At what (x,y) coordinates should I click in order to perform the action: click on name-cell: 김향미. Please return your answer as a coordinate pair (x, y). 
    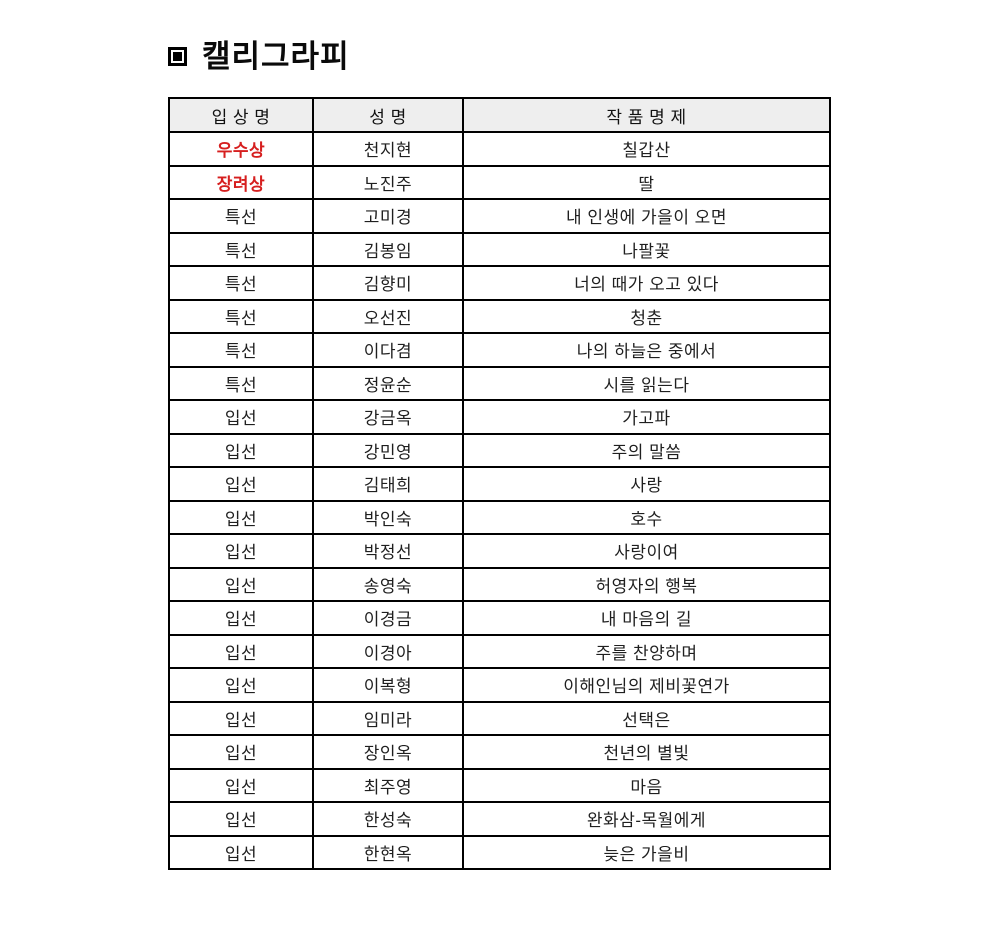
    Looking at the image, I should click on (388, 283).